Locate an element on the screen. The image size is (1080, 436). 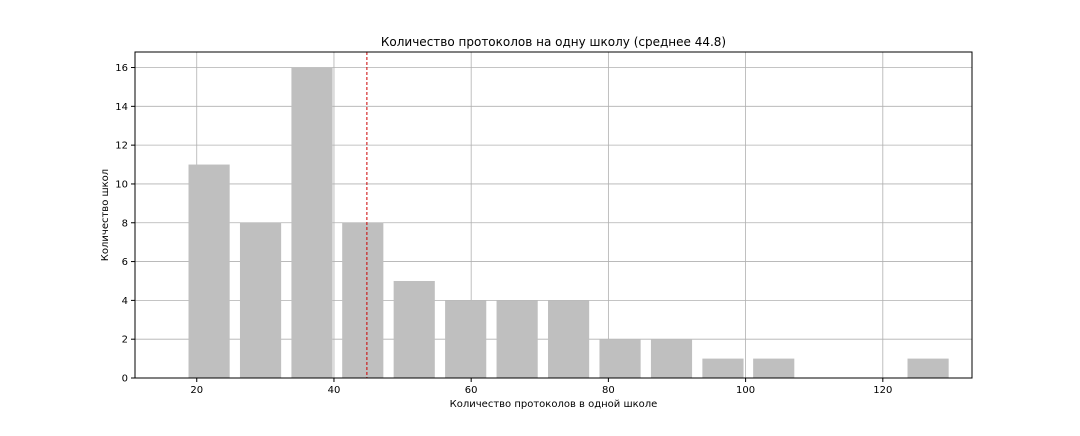
x-axis-label: Количество протоколов в одной школе is located at coordinates (554, 404).